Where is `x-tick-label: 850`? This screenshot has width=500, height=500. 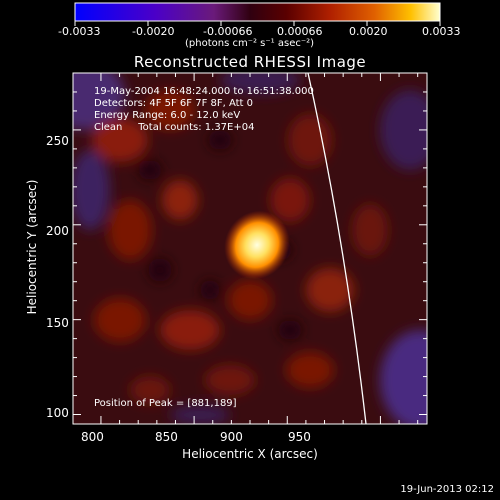 x-tick-label: 850 is located at coordinates (166, 437).